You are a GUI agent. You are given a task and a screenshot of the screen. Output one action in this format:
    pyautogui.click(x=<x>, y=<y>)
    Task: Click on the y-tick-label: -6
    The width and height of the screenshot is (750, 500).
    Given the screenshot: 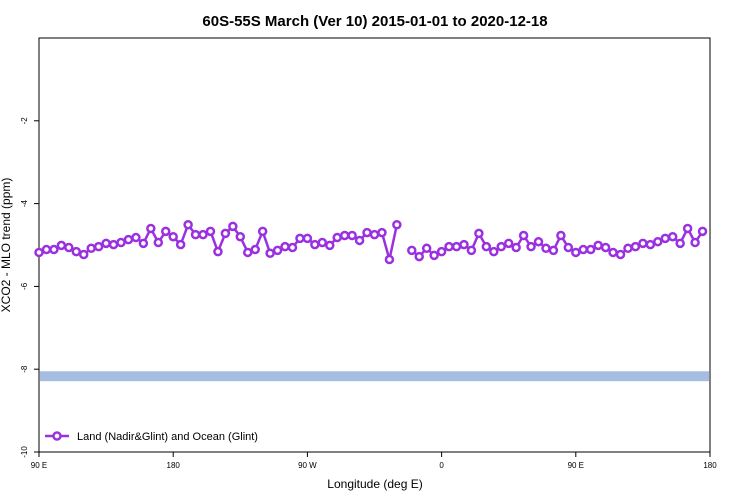 What is the action you would take?
    pyautogui.click(x=24, y=286)
    